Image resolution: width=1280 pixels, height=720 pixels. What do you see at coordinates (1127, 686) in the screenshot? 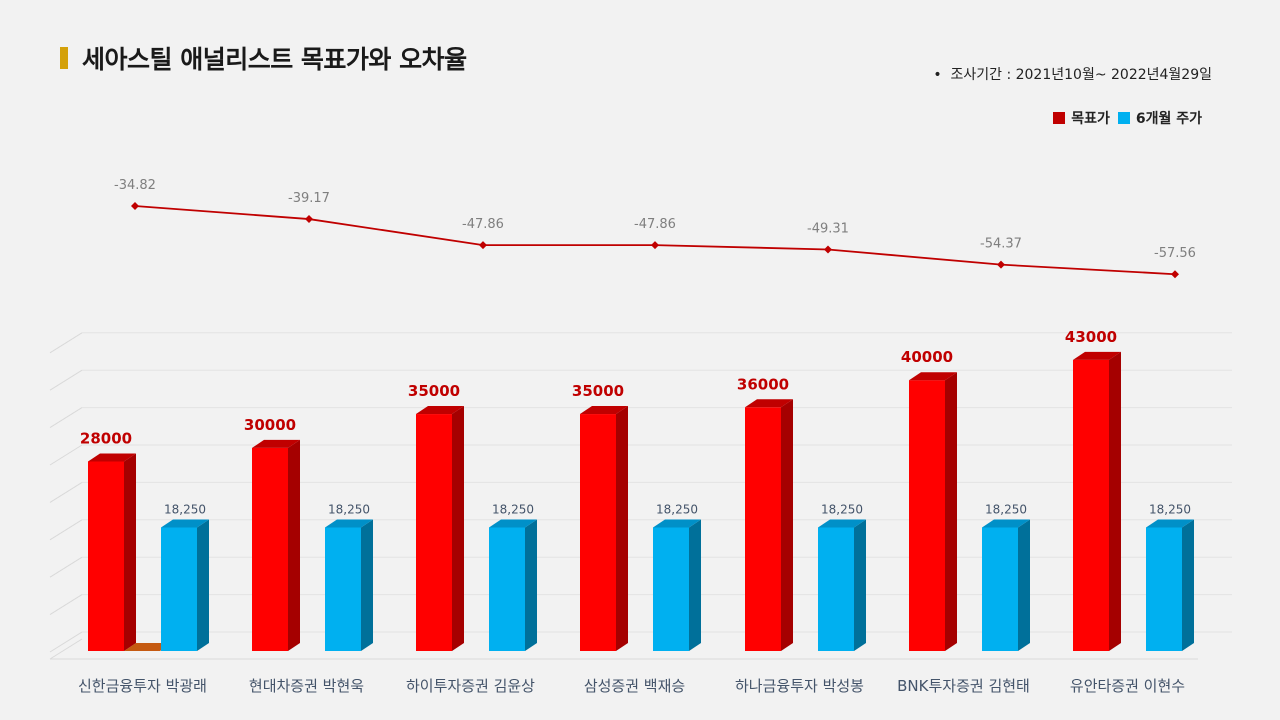
I see `category-label: 유안타증권 이현수` at bounding box center [1127, 686].